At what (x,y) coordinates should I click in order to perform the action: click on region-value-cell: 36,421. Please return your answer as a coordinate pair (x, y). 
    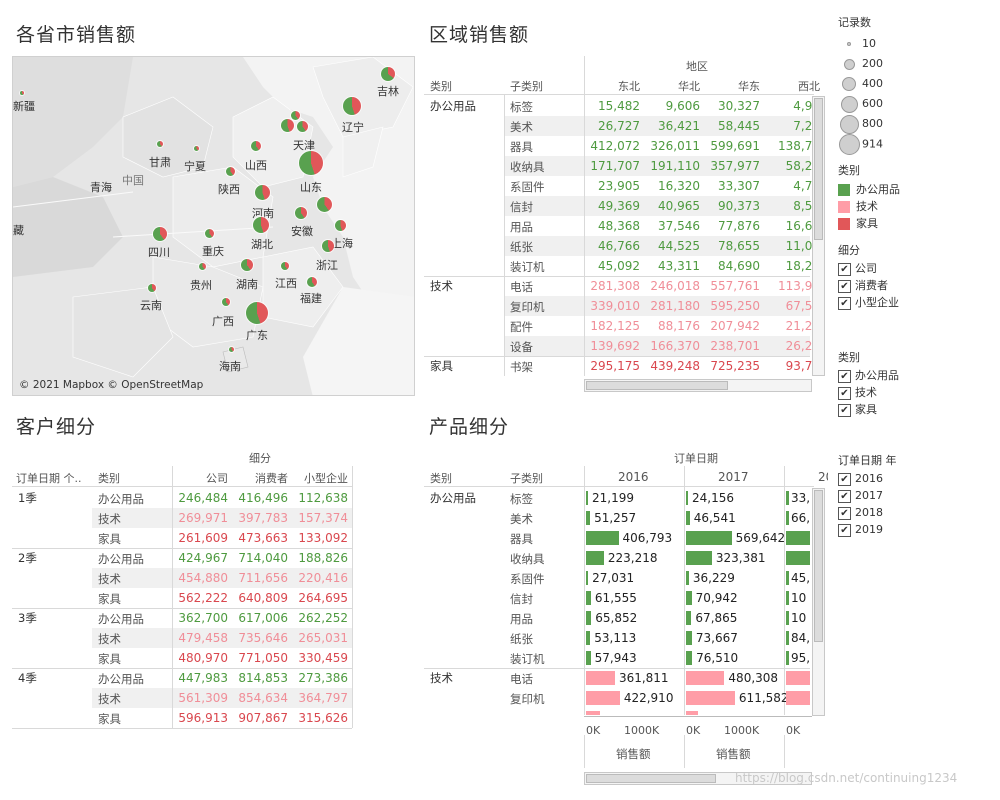
    Looking at the image, I should click on (679, 126).